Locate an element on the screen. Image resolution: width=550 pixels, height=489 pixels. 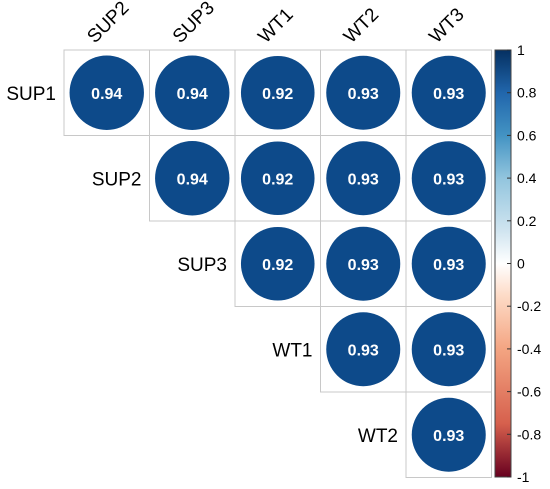
correlation-circle-sup1-wt1 is located at coordinates (277, 92).